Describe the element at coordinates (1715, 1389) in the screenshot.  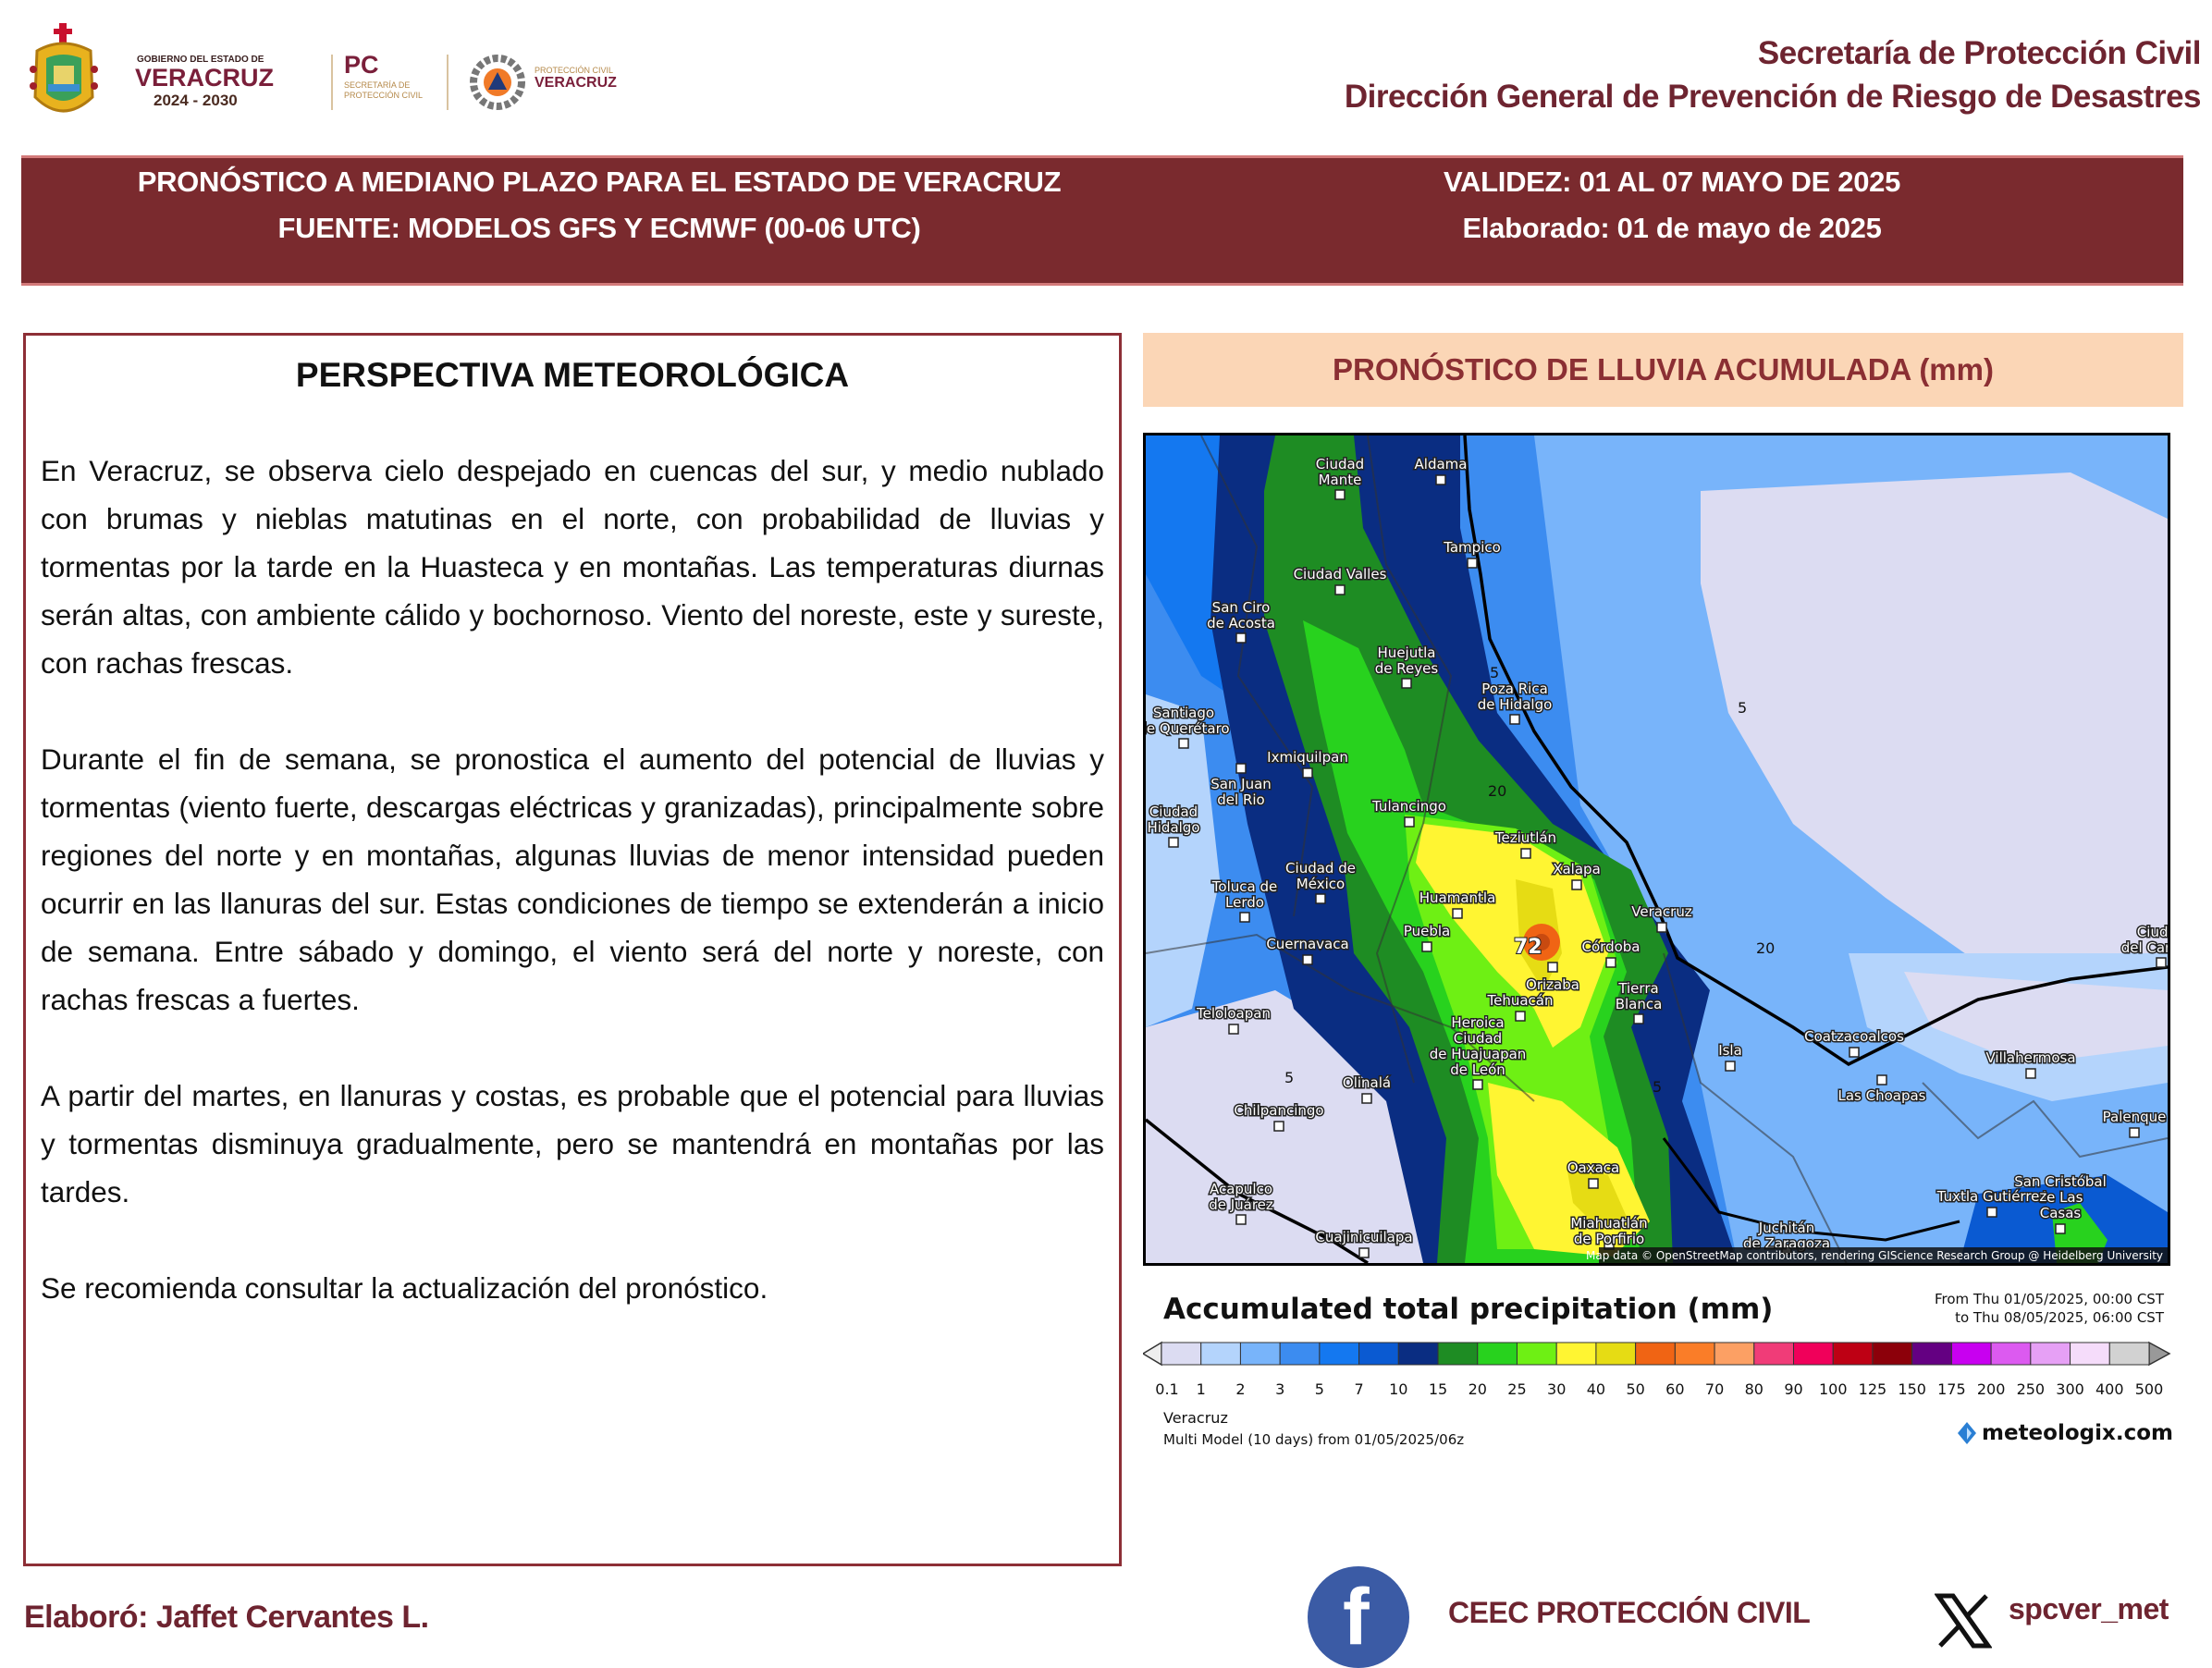
I see `colorbar-tick-label: 70` at that location.